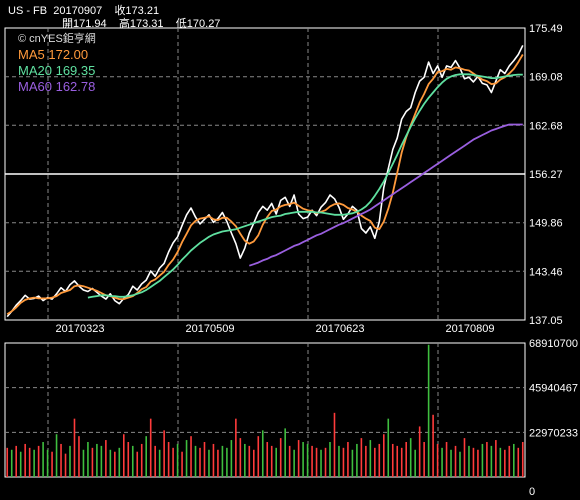  Describe the element at coordinates (80, 329) in the screenshot. I see `date-tick-label: 20170323` at that location.